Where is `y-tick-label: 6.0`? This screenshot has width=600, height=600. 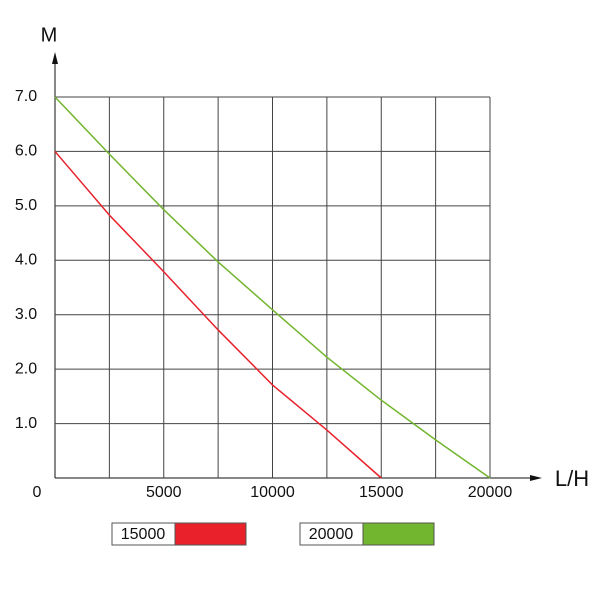
y-tick-label: 6.0 is located at coordinates (26, 151).